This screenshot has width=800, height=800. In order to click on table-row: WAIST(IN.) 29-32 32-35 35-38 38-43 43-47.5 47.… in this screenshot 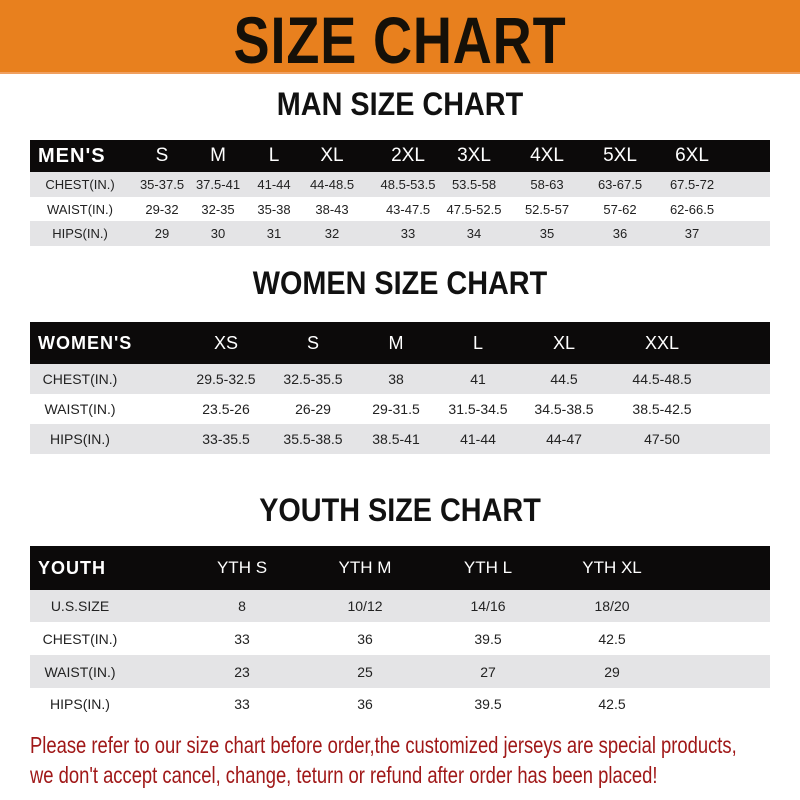, I will do `click(400, 209)`.